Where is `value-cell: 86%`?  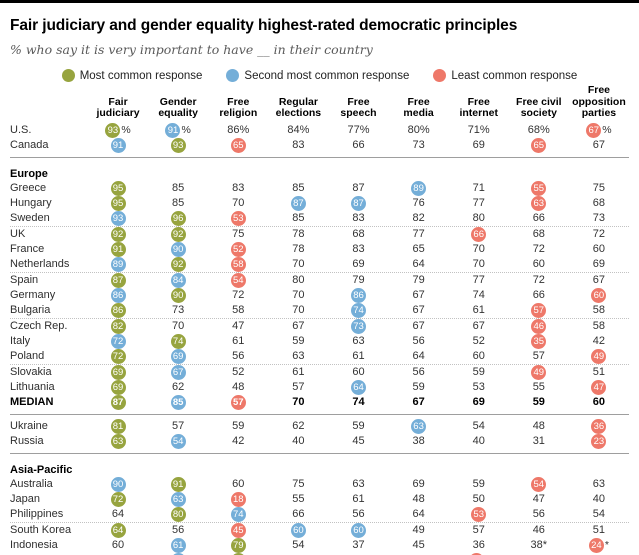
value-cell: 86% is located at coordinates (238, 130).